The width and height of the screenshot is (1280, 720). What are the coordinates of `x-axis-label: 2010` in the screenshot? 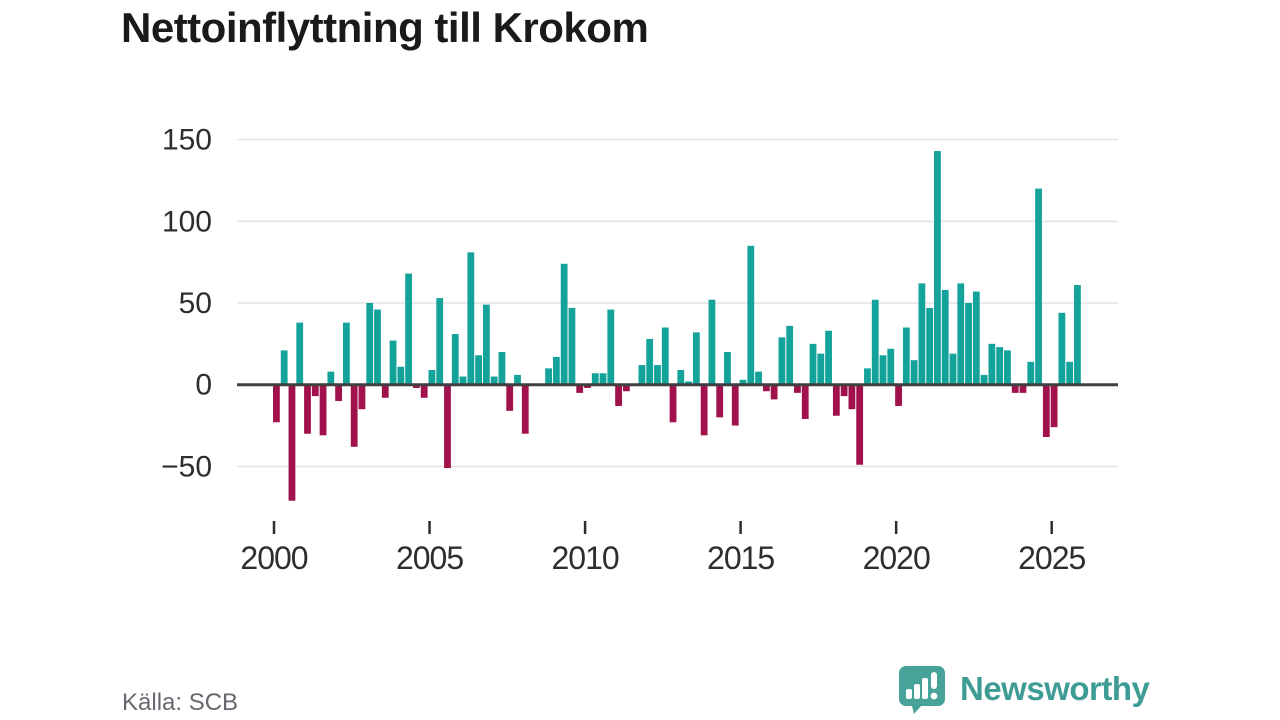 It's located at (584, 558).